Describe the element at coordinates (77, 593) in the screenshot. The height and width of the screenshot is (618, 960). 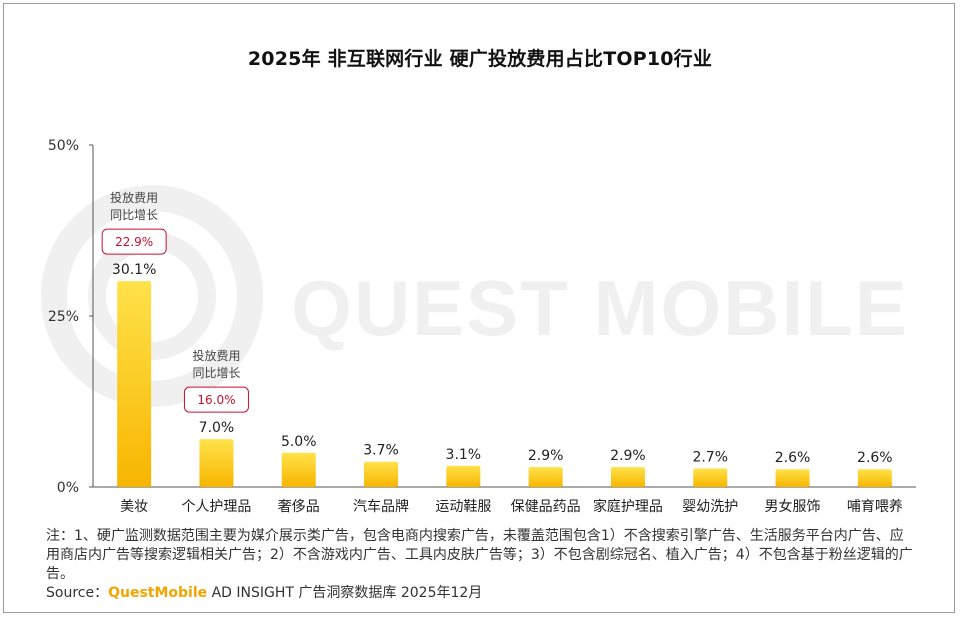
I see `source-prefix: Source：` at that location.